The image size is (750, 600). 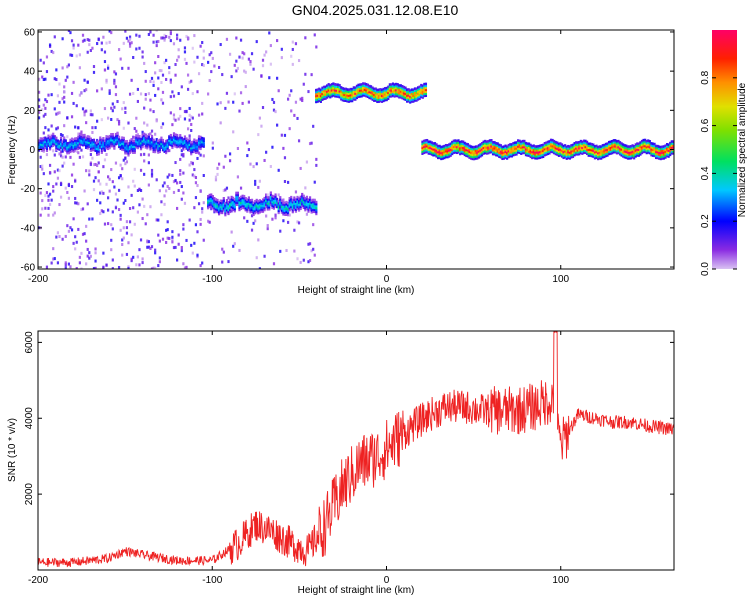 I want to click on y-tick-label: 40, so click(x=30, y=72).